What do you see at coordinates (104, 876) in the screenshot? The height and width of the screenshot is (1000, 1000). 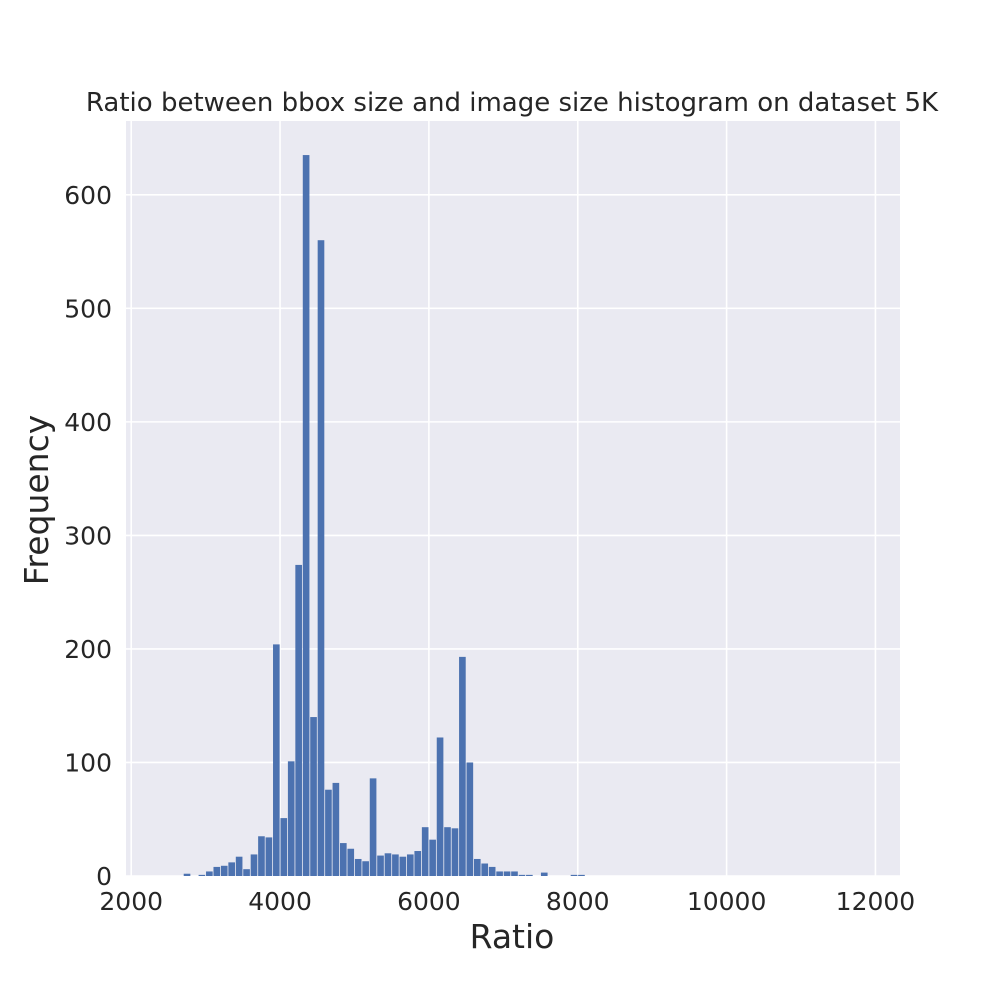 I see `y-tick-label: 0` at bounding box center [104, 876].